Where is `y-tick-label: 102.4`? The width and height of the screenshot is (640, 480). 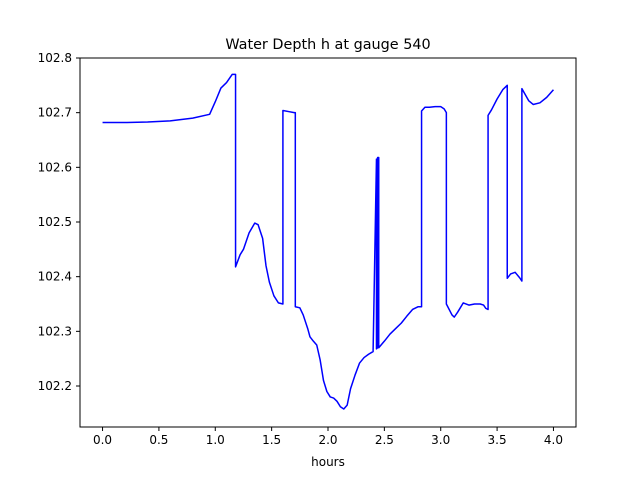 y-tick-label: 102.4 is located at coordinates (55, 277).